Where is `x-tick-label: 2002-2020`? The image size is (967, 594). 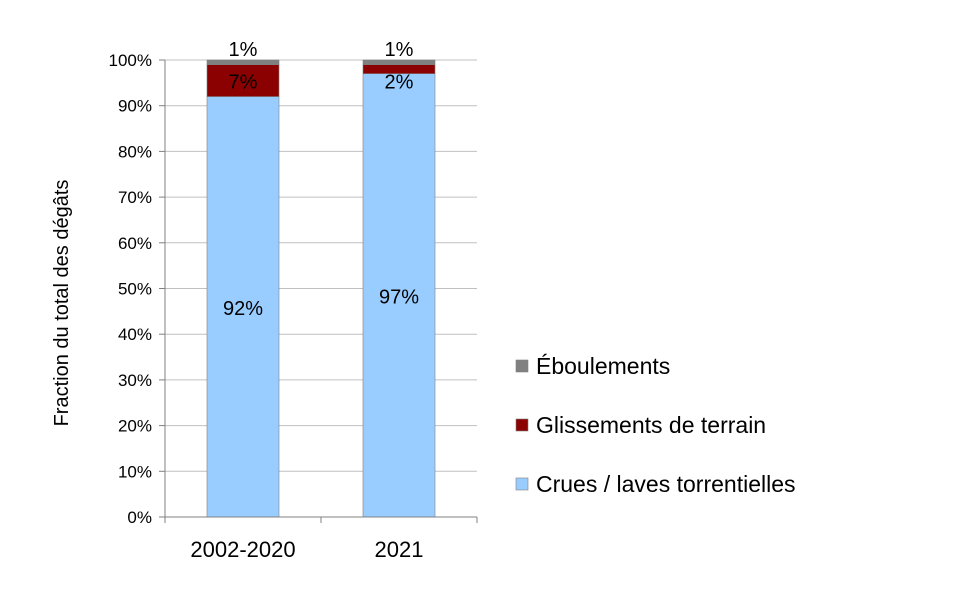
x-tick-label: 2002-2020 is located at coordinates (242, 549).